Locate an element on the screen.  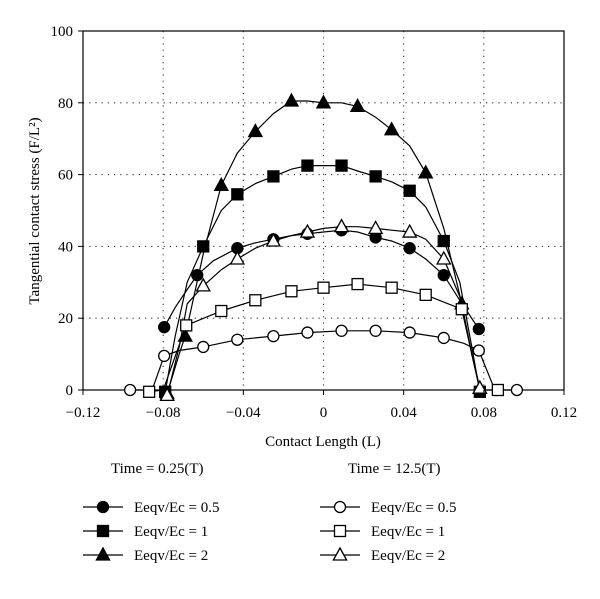
x-tick-label: −0.04 is located at coordinates (243, 413).